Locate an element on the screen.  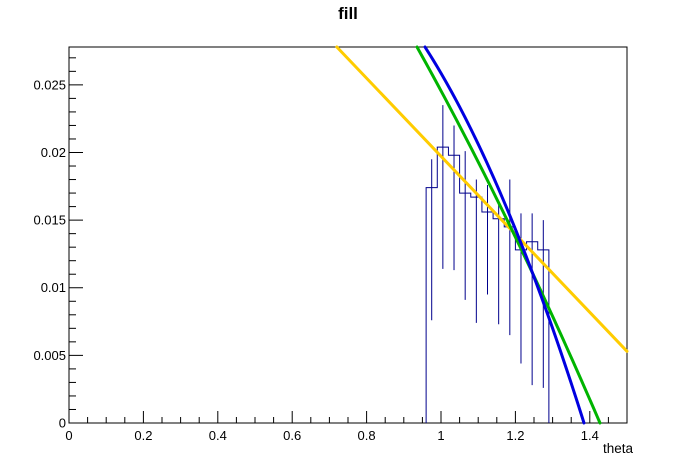
y-tick-label: 0.025 is located at coordinates (49, 84).